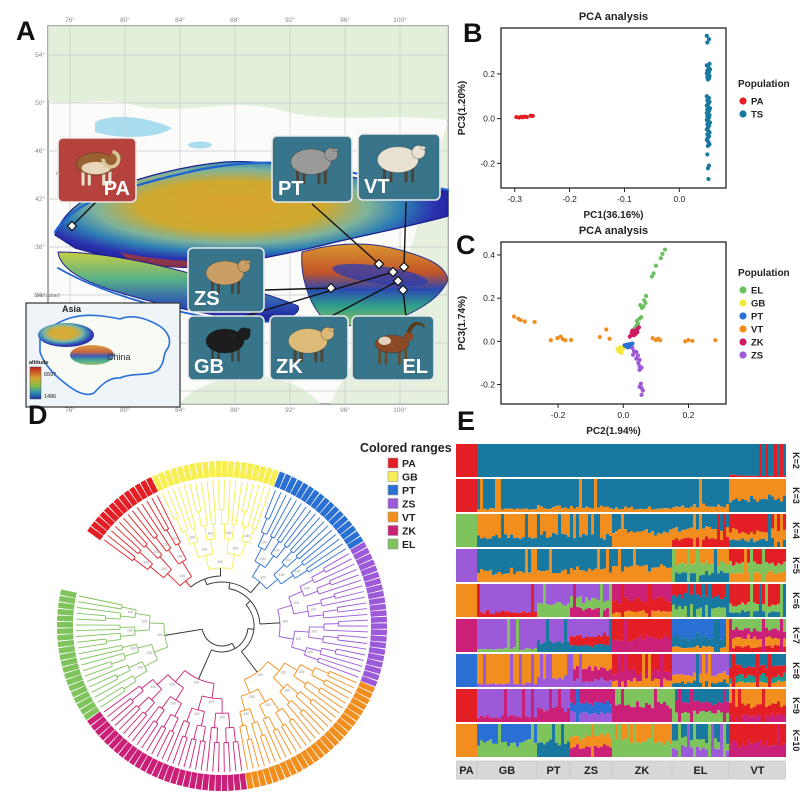 This screenshot has width=800, height=800. What do you see at coordinates (405, 234) in the screenshot?
I see `site-line-VT` at bounding box center [405, 234].